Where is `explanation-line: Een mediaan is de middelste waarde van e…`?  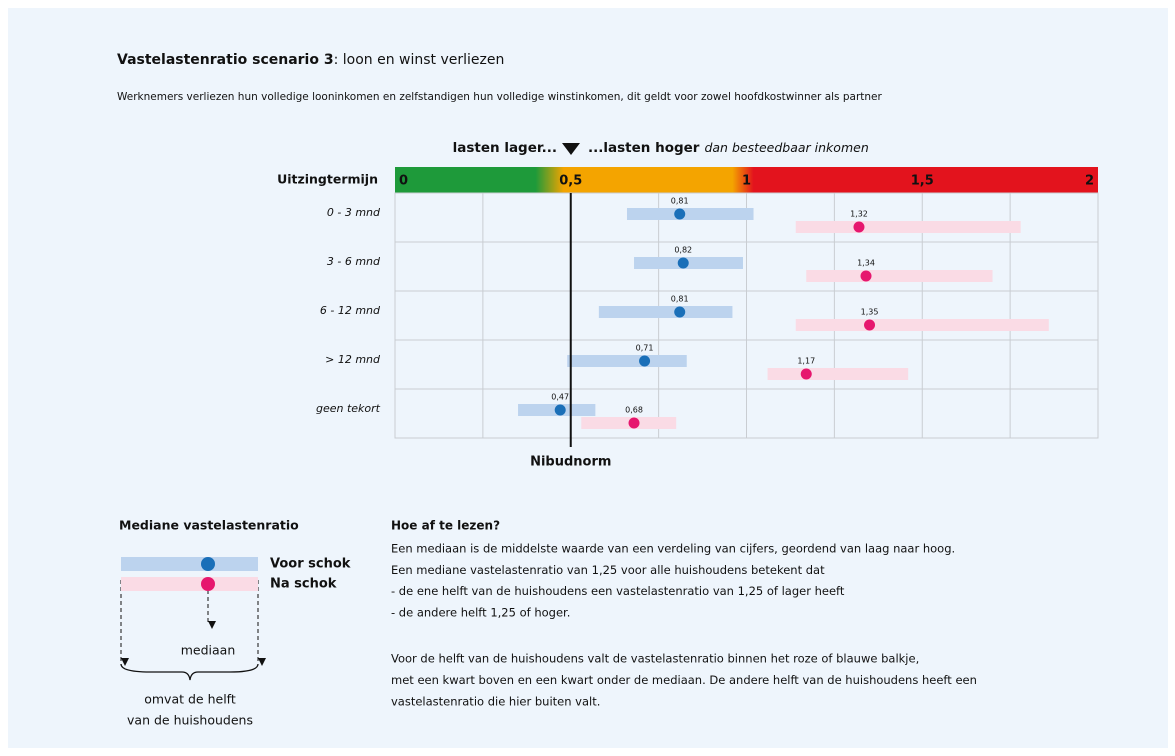 explanation-line: Een mediaan is de middelste waarde van e… is located at coordinates (673, 549).